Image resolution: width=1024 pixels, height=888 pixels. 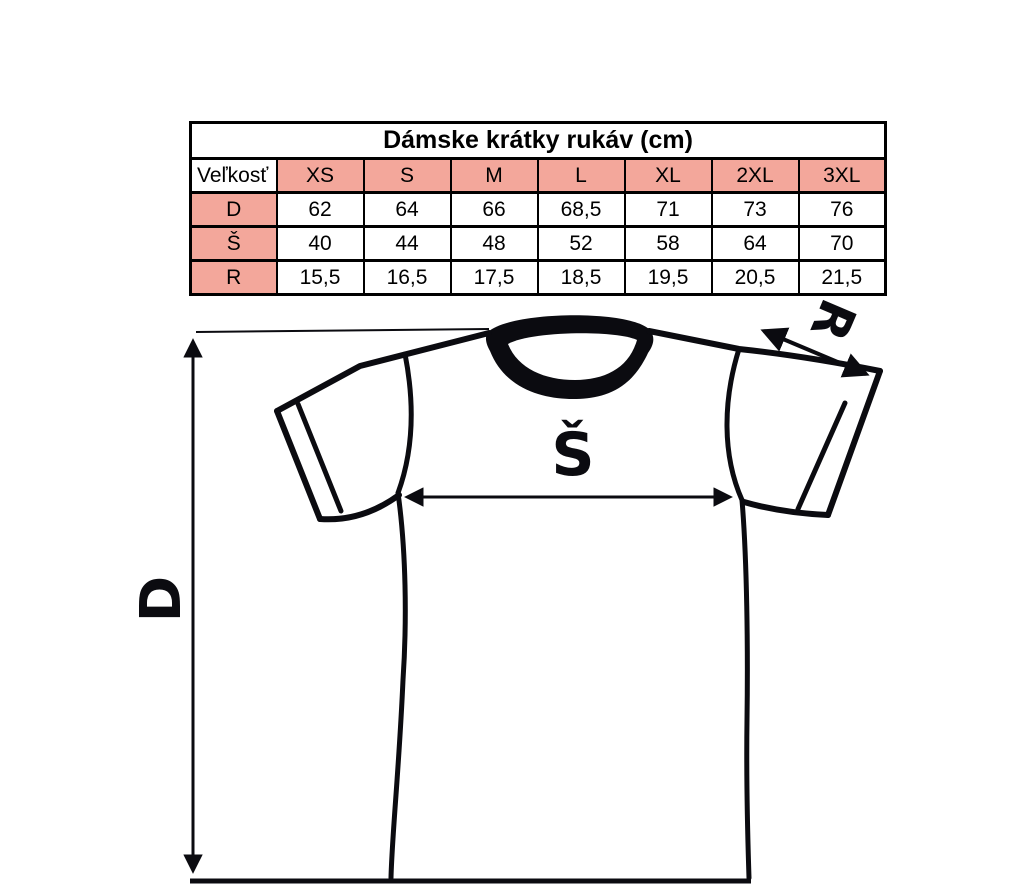 I want to click on cell-d-2xl: 73, so click(x=755, y=209).